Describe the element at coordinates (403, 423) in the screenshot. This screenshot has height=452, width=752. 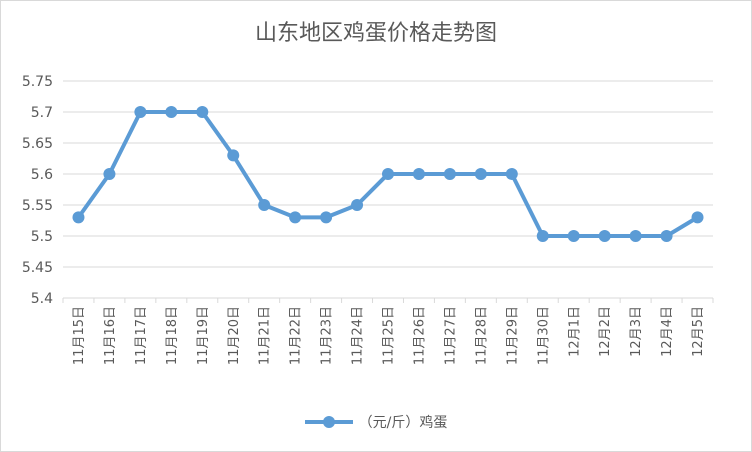
I see `legend-label: （元/斤）鸡蛋` at that location.